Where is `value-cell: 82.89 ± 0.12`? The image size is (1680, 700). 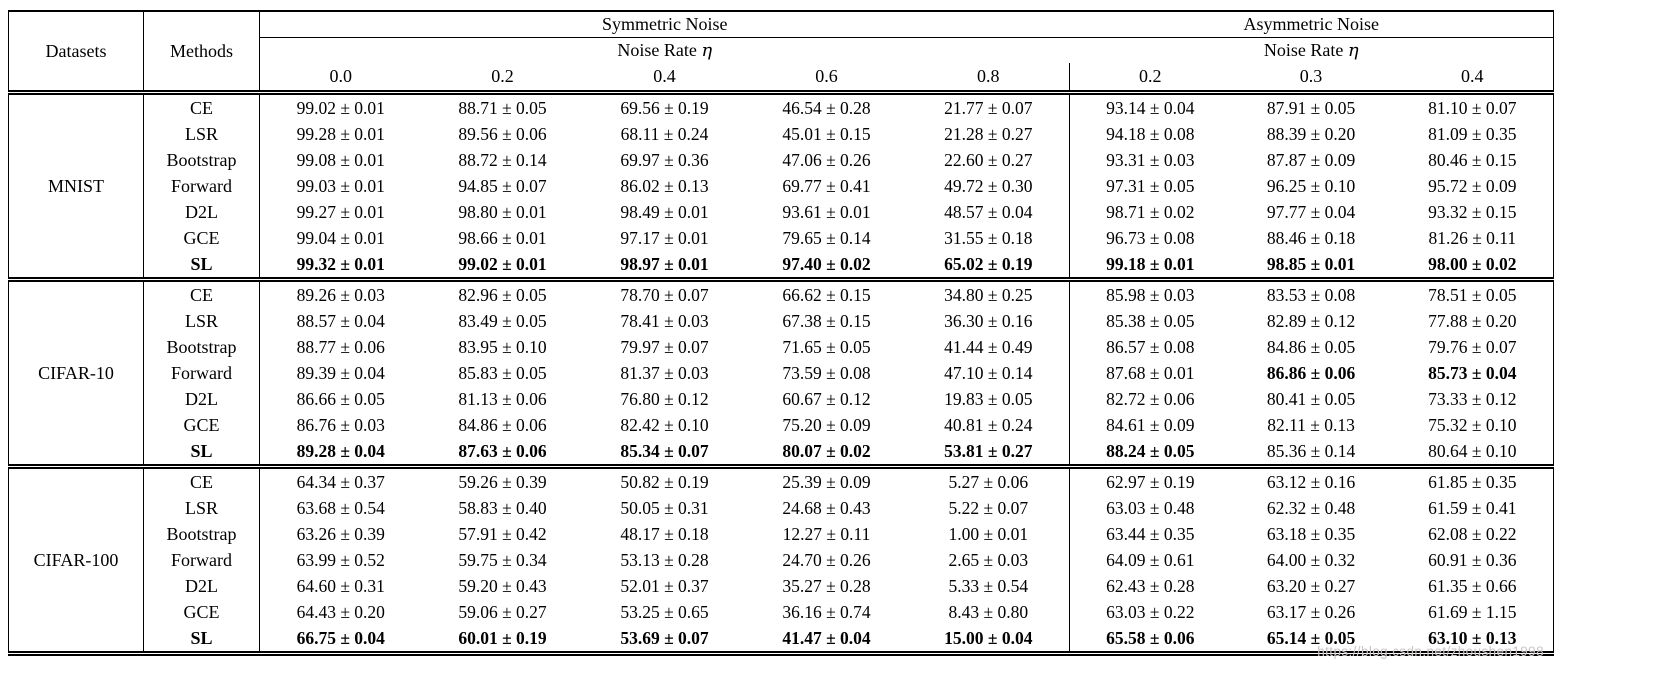 value-cell: 82.89 ± 0.12 is located at coordinates (1311, 321).